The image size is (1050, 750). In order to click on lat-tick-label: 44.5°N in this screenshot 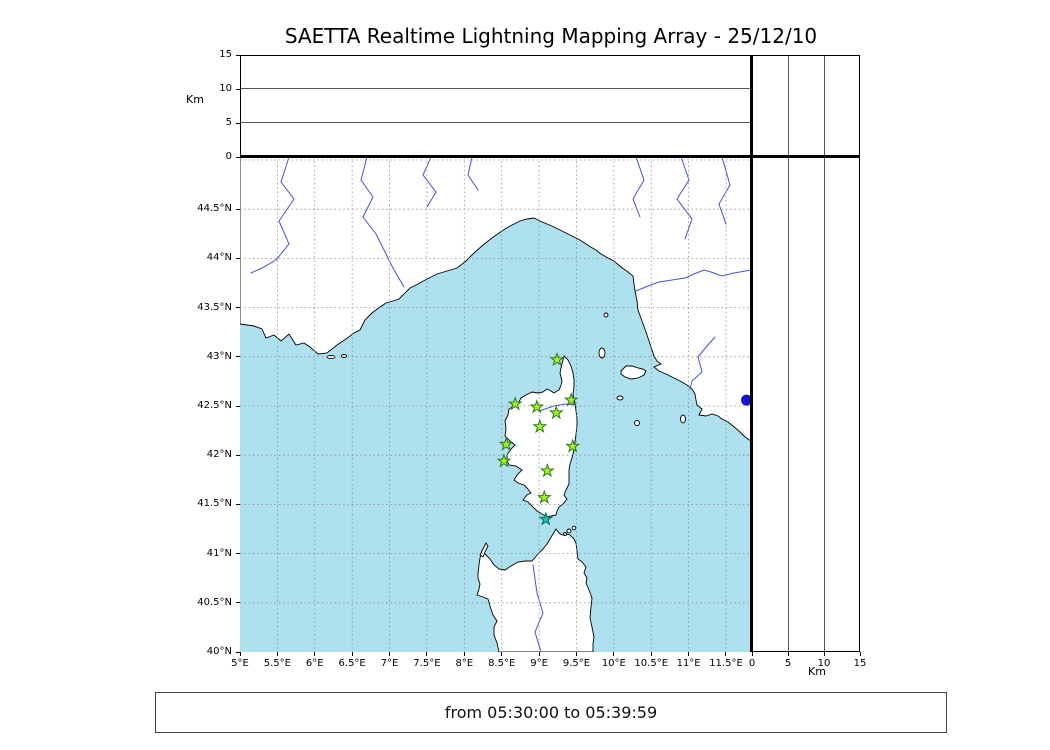, I will do `click(214, 209)`.